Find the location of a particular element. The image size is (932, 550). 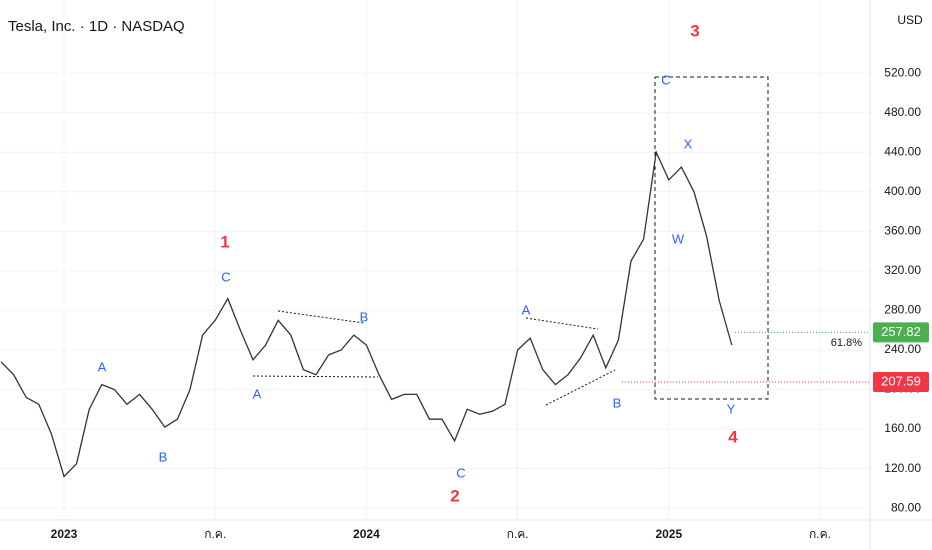

y-tick-label: 320.00 is located at coordinates (902, 270).